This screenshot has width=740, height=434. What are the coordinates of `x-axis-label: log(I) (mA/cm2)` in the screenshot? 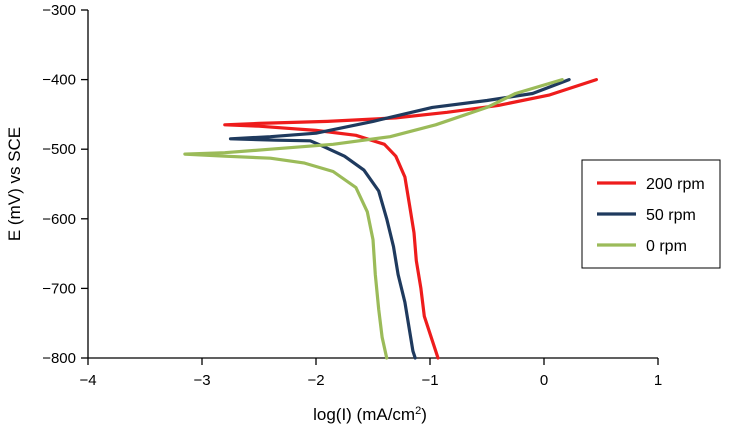 It's located at (370, 414).